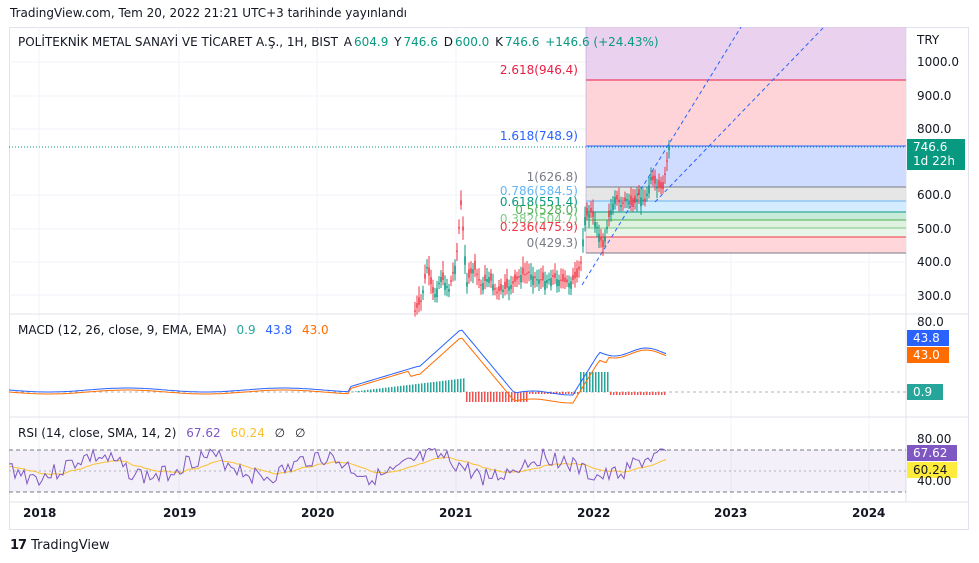  What do you see at coordinates (869, 513) in the screenshot?
I see `time-tick-2024: 2024` at bounding box center [869, 513].